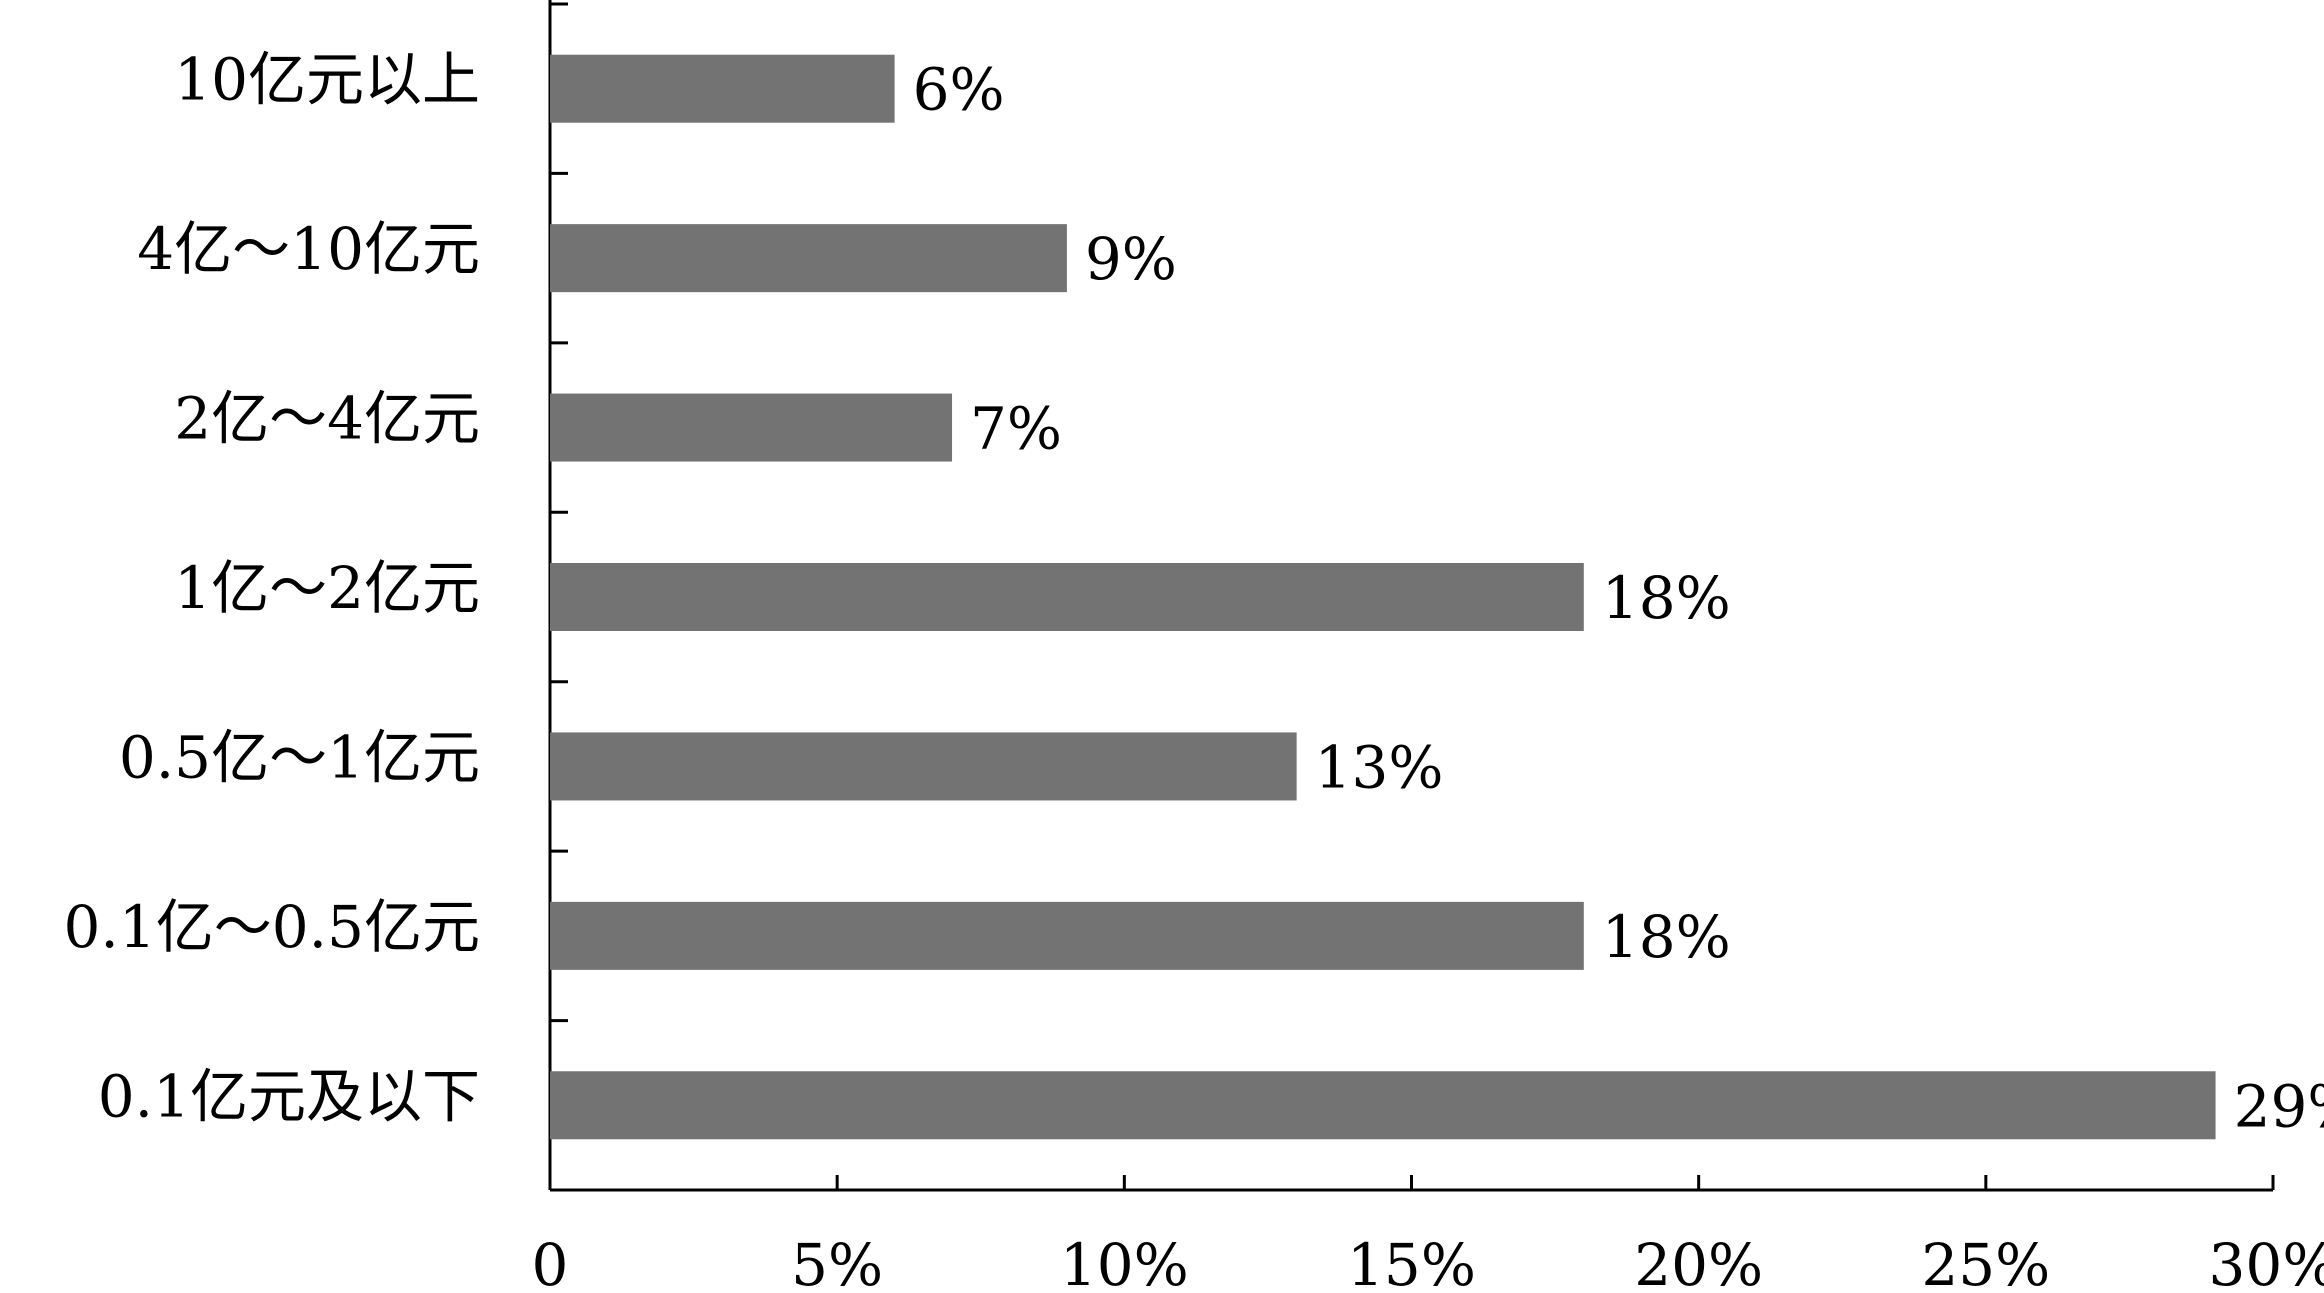 The image size is (2324, 1293). Describe the element at coordinates (1698, 1262) in the screenshot. I see `x-tick-label: 20%` at that location.